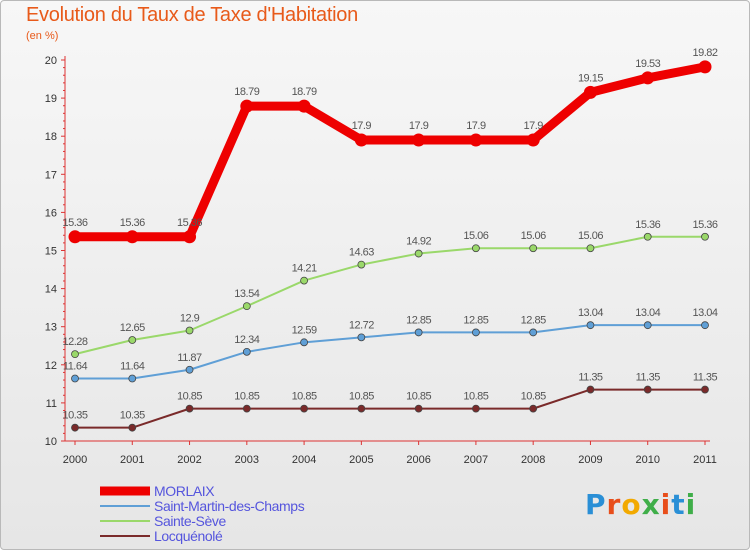 This screenshot has height=550, width=750. Describe the element at coordinates (304, 460) in the screenshot. I see `x-tick-label: 2004` at that location.